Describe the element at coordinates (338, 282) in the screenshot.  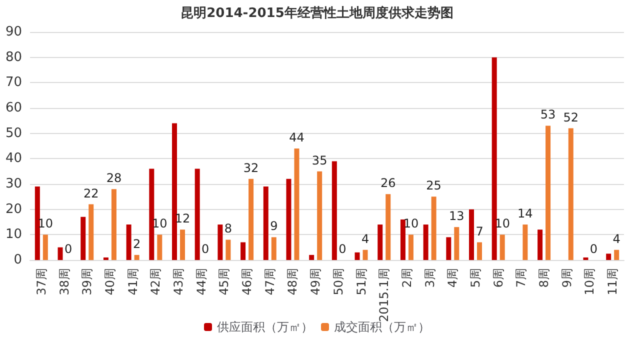
I see `x-tick-label: 50周` at that location.